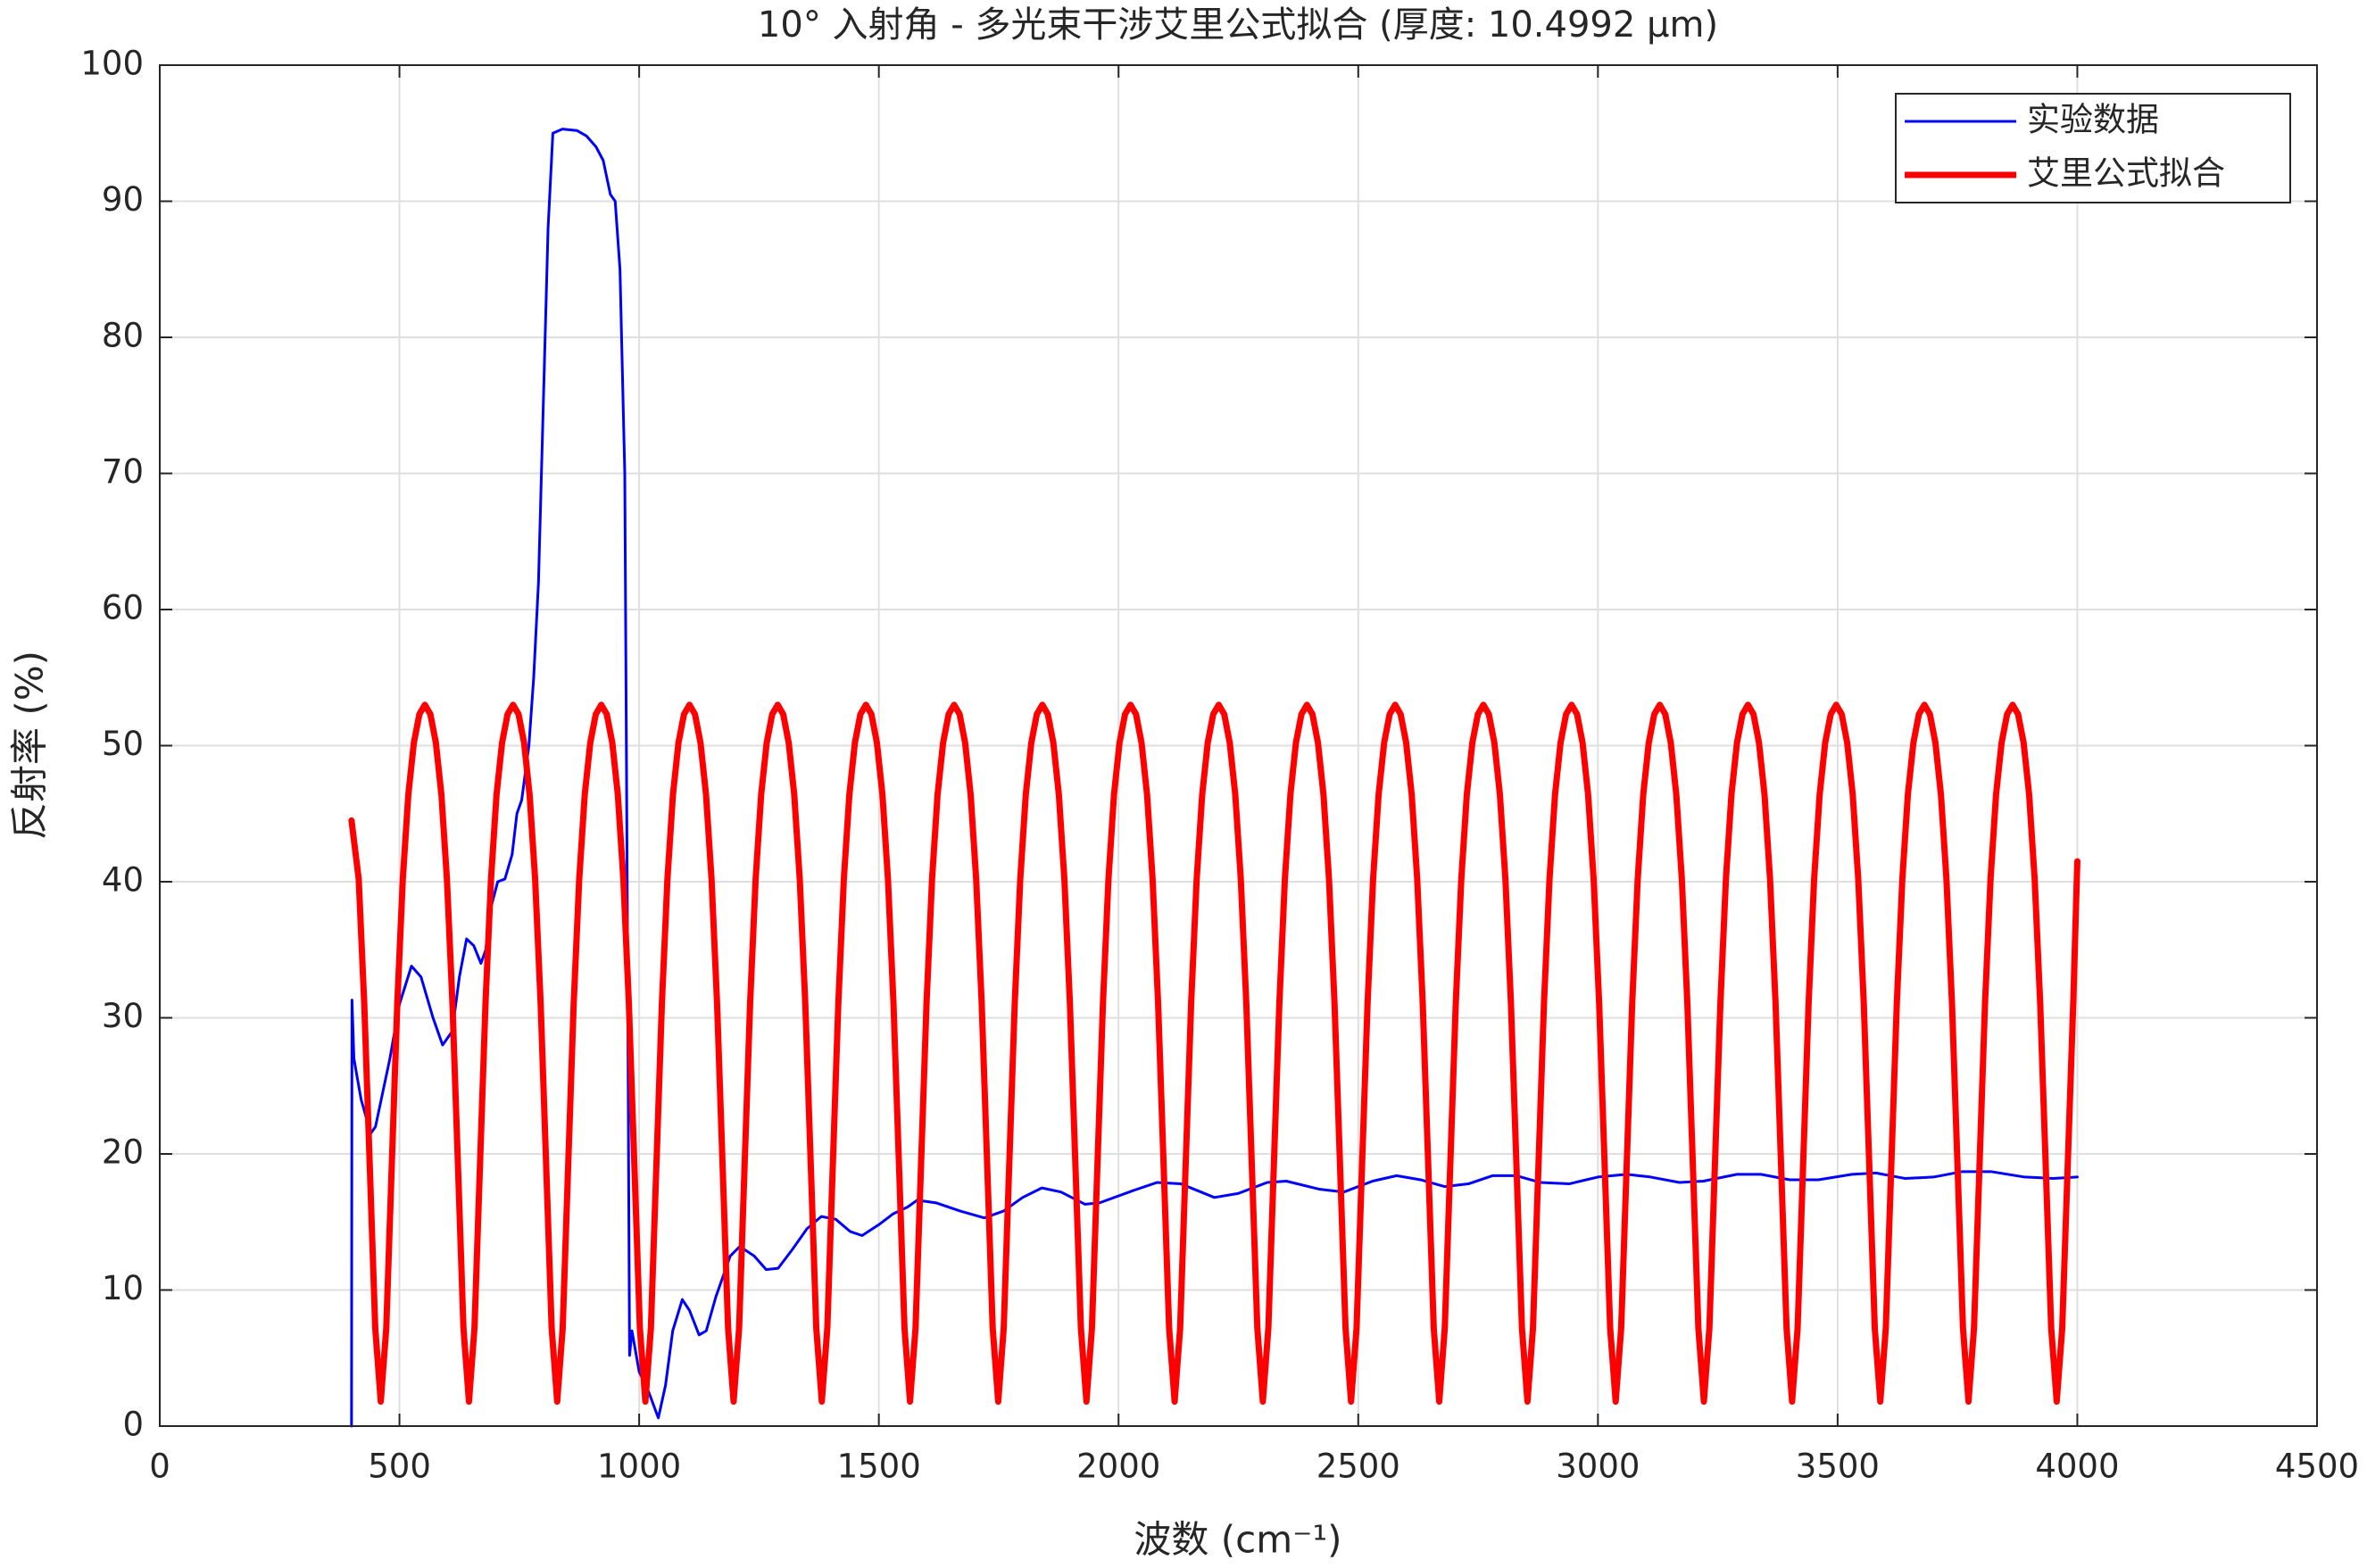 This screenshot has width=2367, height=1568. Describe the element at coordinates (1358, 1467) in the screenshot. I see `x-tick-label: 2500` at that location.